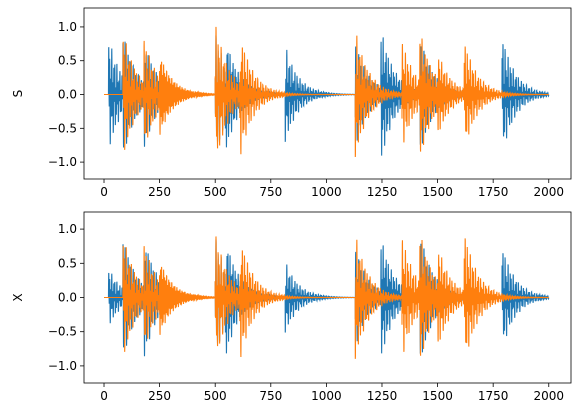 This screenshot has width=579, height=413. What do you see at coordinates (18, 297) in the screenshot?
I see `bottom-panel-ylabel: X` at bounding box center [18, 297].